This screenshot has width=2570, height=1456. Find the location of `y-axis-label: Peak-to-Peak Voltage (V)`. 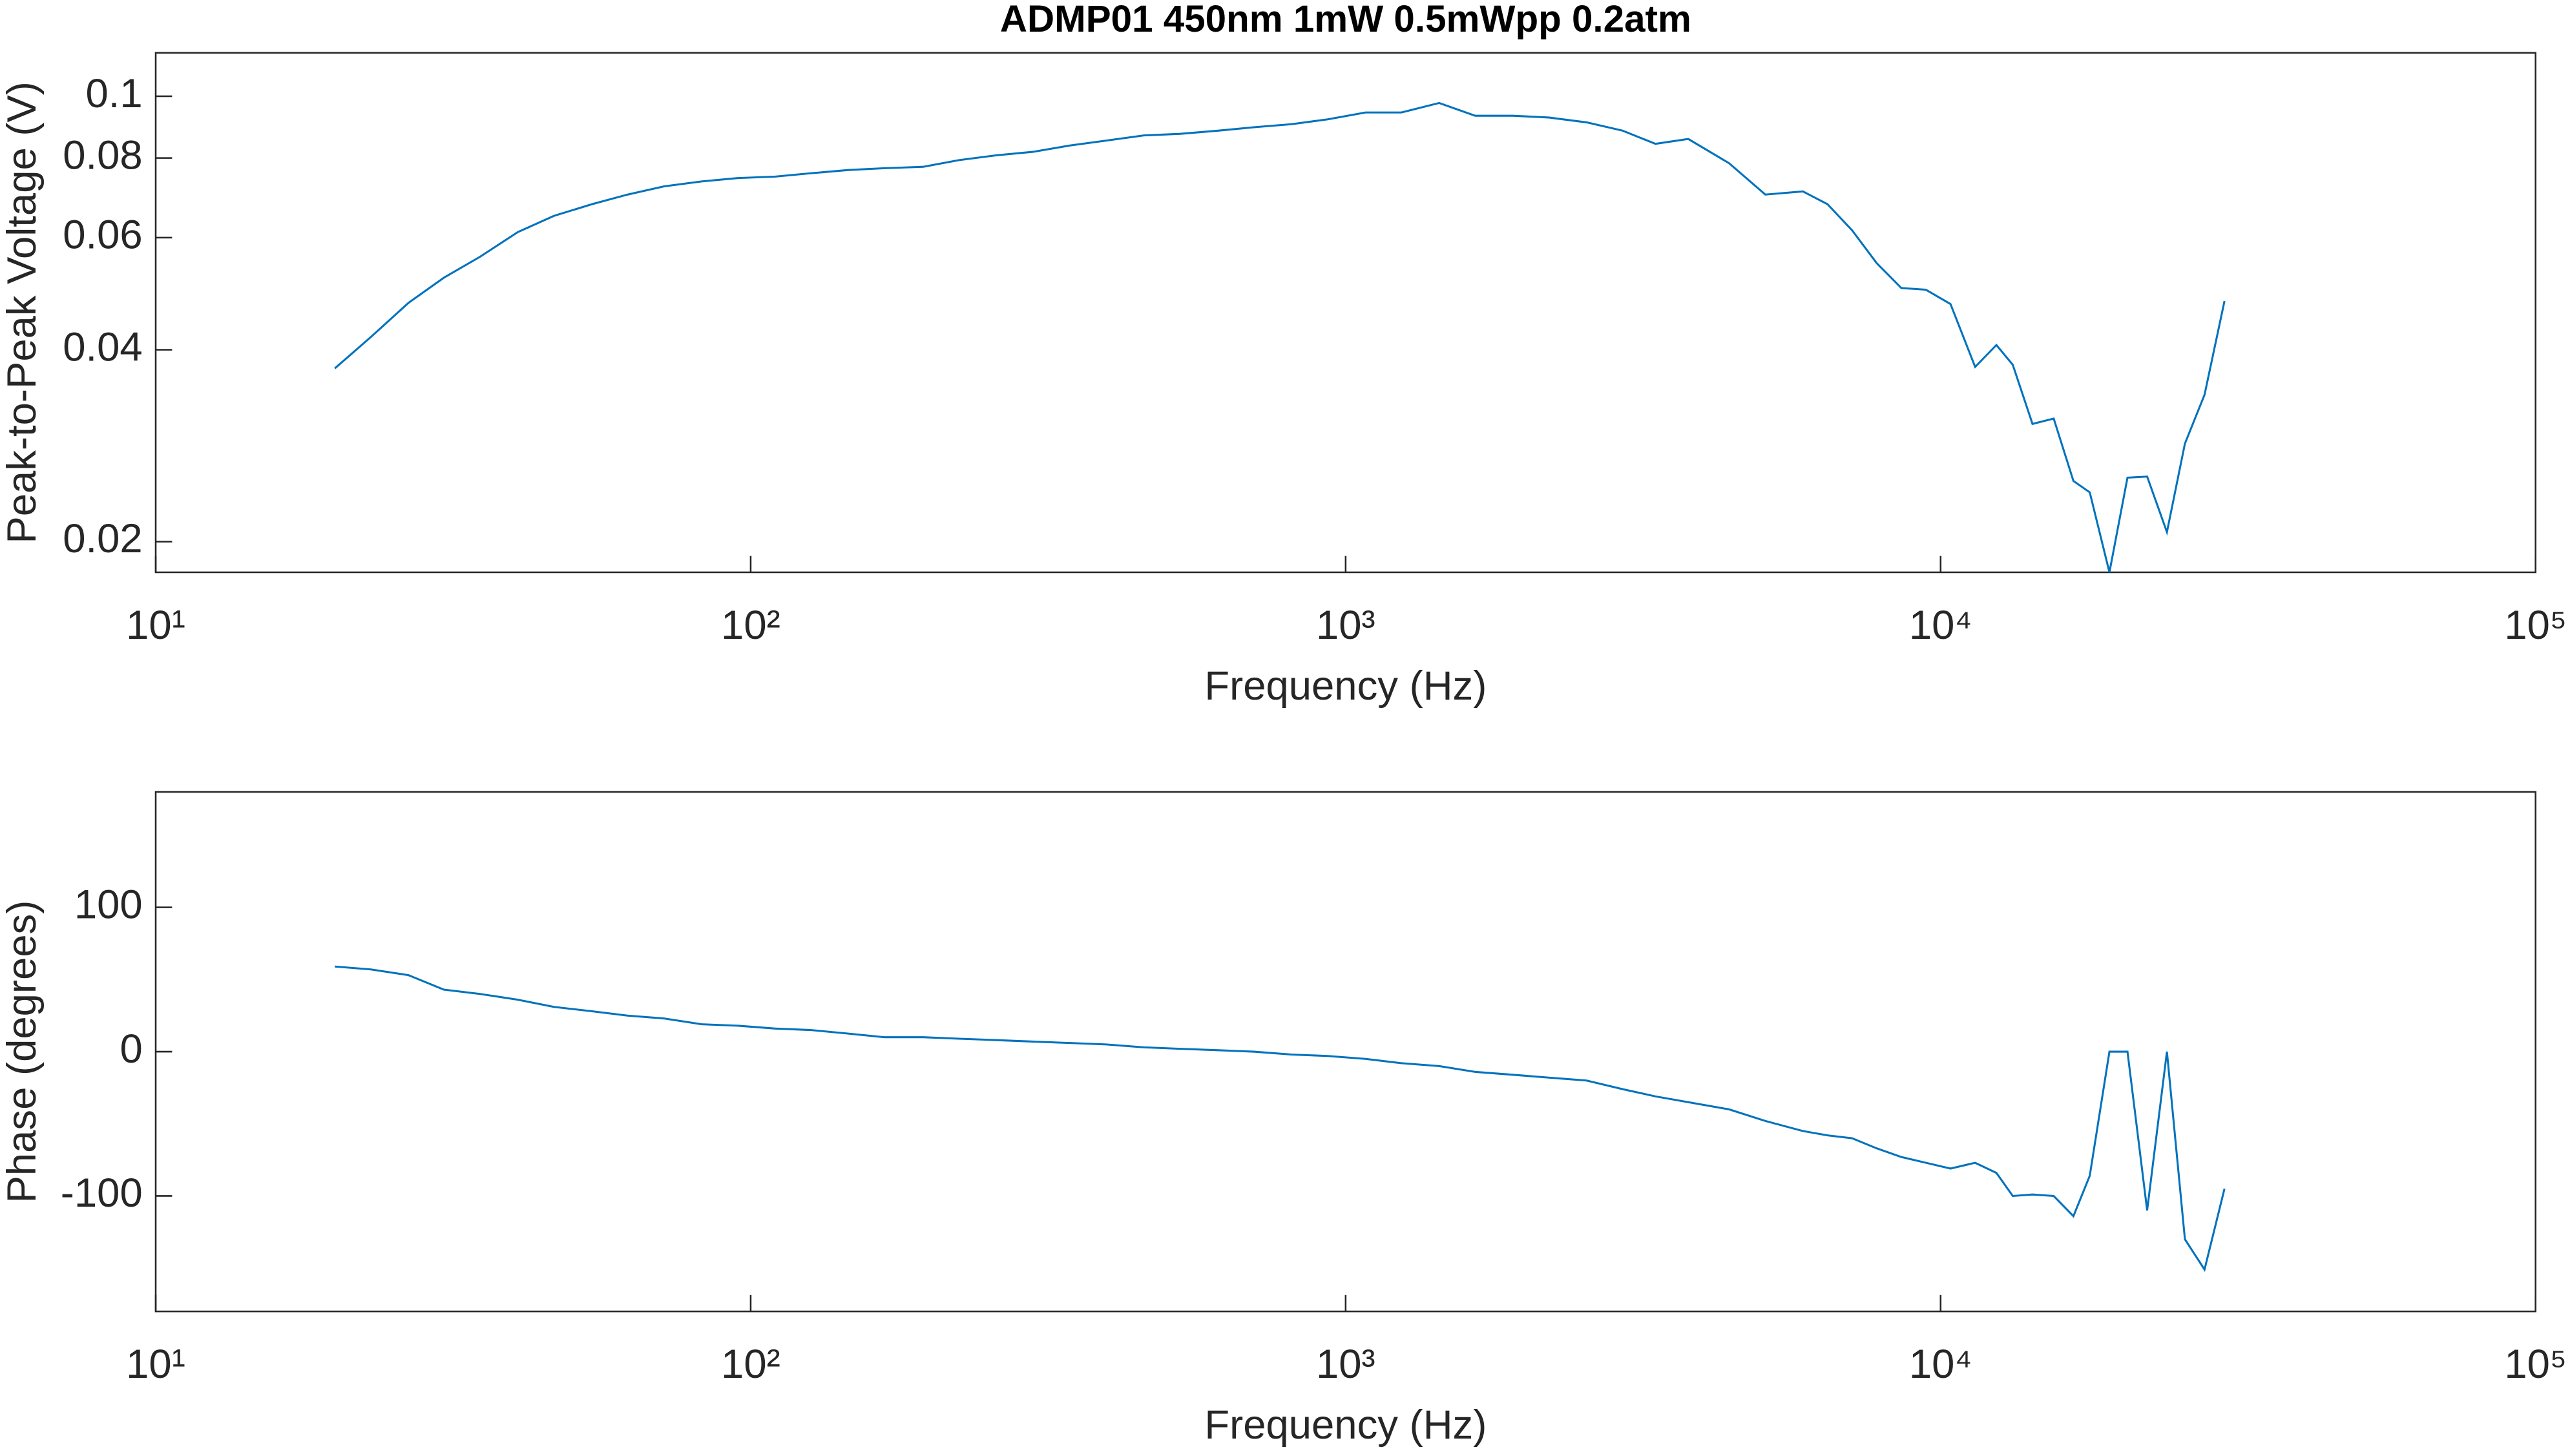

y-axis-label: Peak-to-Peak Voltage (V) is located at coordinates (22, 312).